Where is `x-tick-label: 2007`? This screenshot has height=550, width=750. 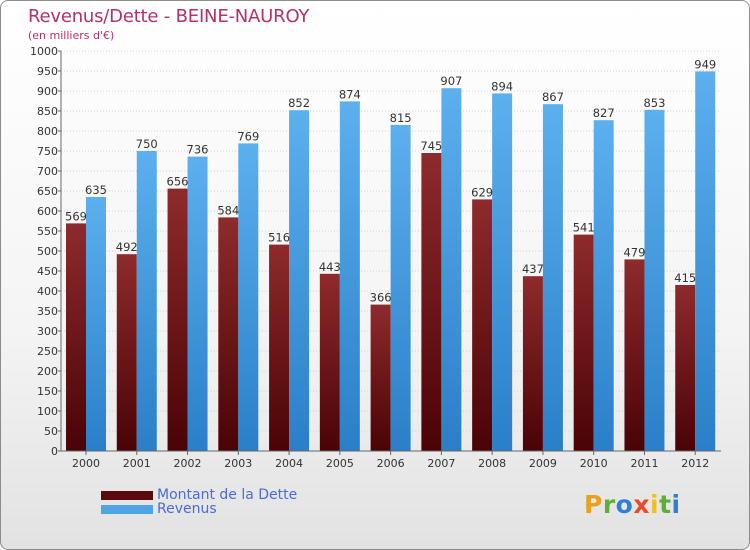
x-tick-label: 2007 is located at coordinates (441, 463).